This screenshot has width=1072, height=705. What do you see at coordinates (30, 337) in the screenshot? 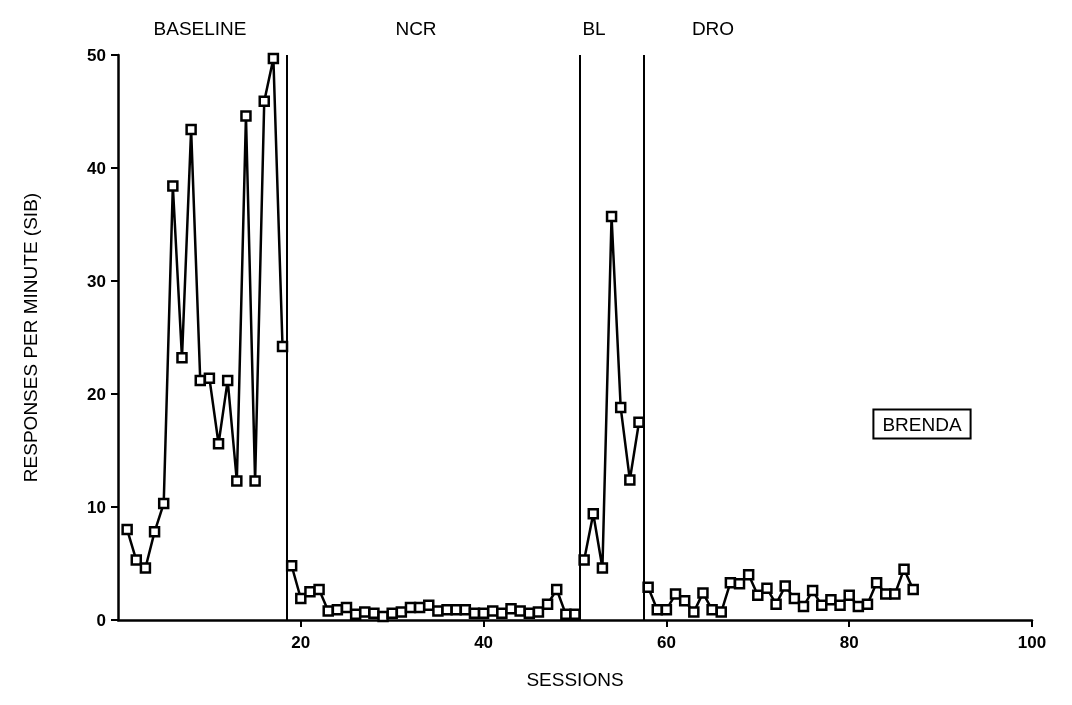
I see `y-axis-title: RESPONSES PER MINUTE (SIB)` at bounding box center [30, 337].